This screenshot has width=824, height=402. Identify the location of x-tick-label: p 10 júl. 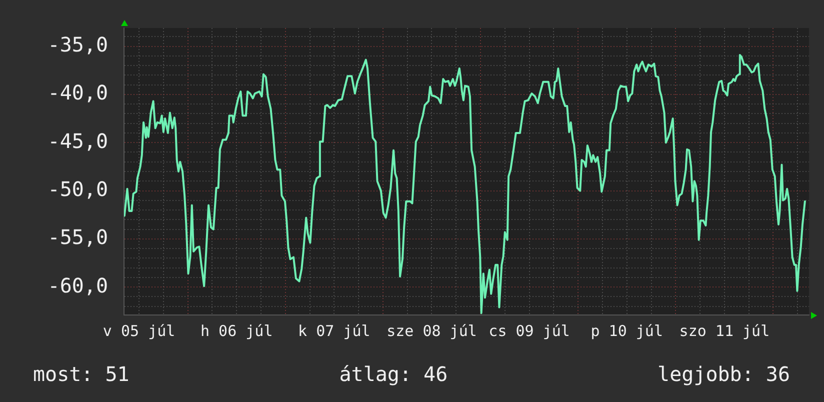
(626, 331).